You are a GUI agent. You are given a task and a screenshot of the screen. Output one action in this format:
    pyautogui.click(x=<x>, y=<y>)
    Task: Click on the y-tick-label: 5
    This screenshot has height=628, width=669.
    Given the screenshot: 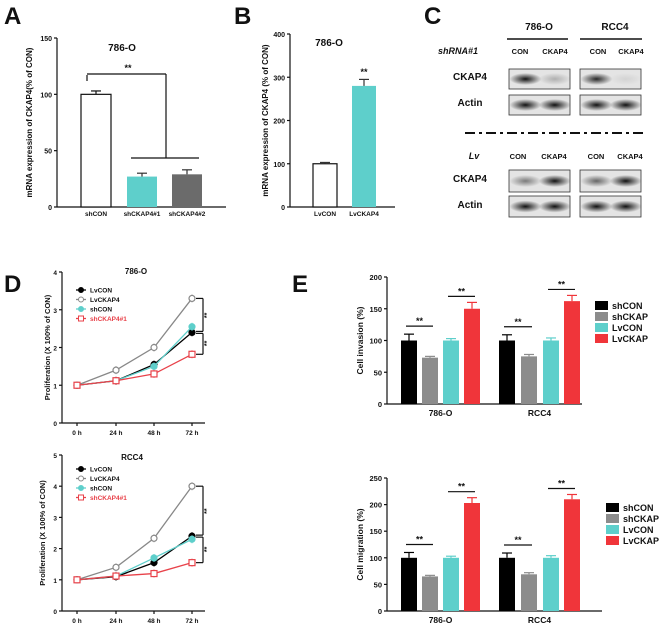 What is the action you would take?
    pyautogui.click(x=55, y=456)
    